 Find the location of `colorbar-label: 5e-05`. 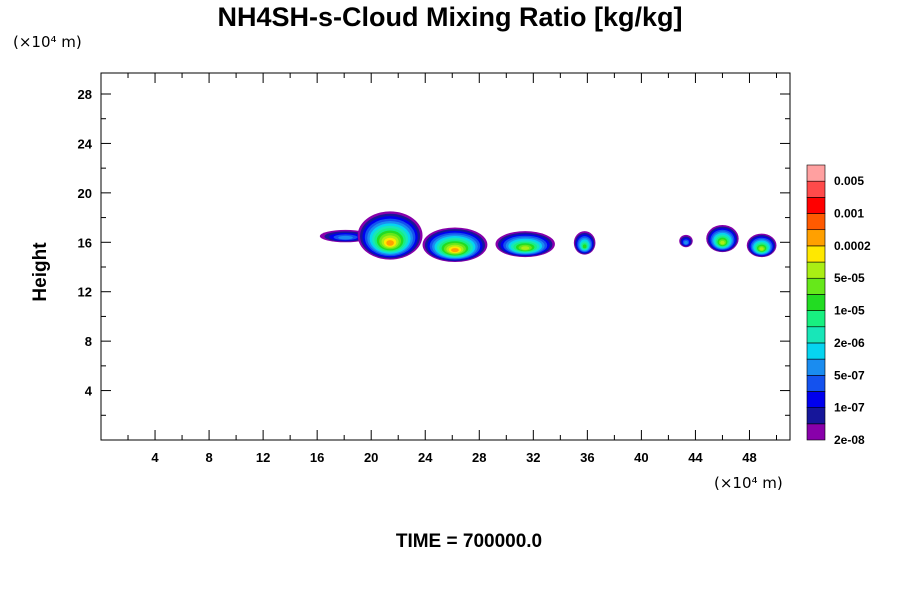

colorbar-label: 5e-05 is located at coordinates (849, 278).